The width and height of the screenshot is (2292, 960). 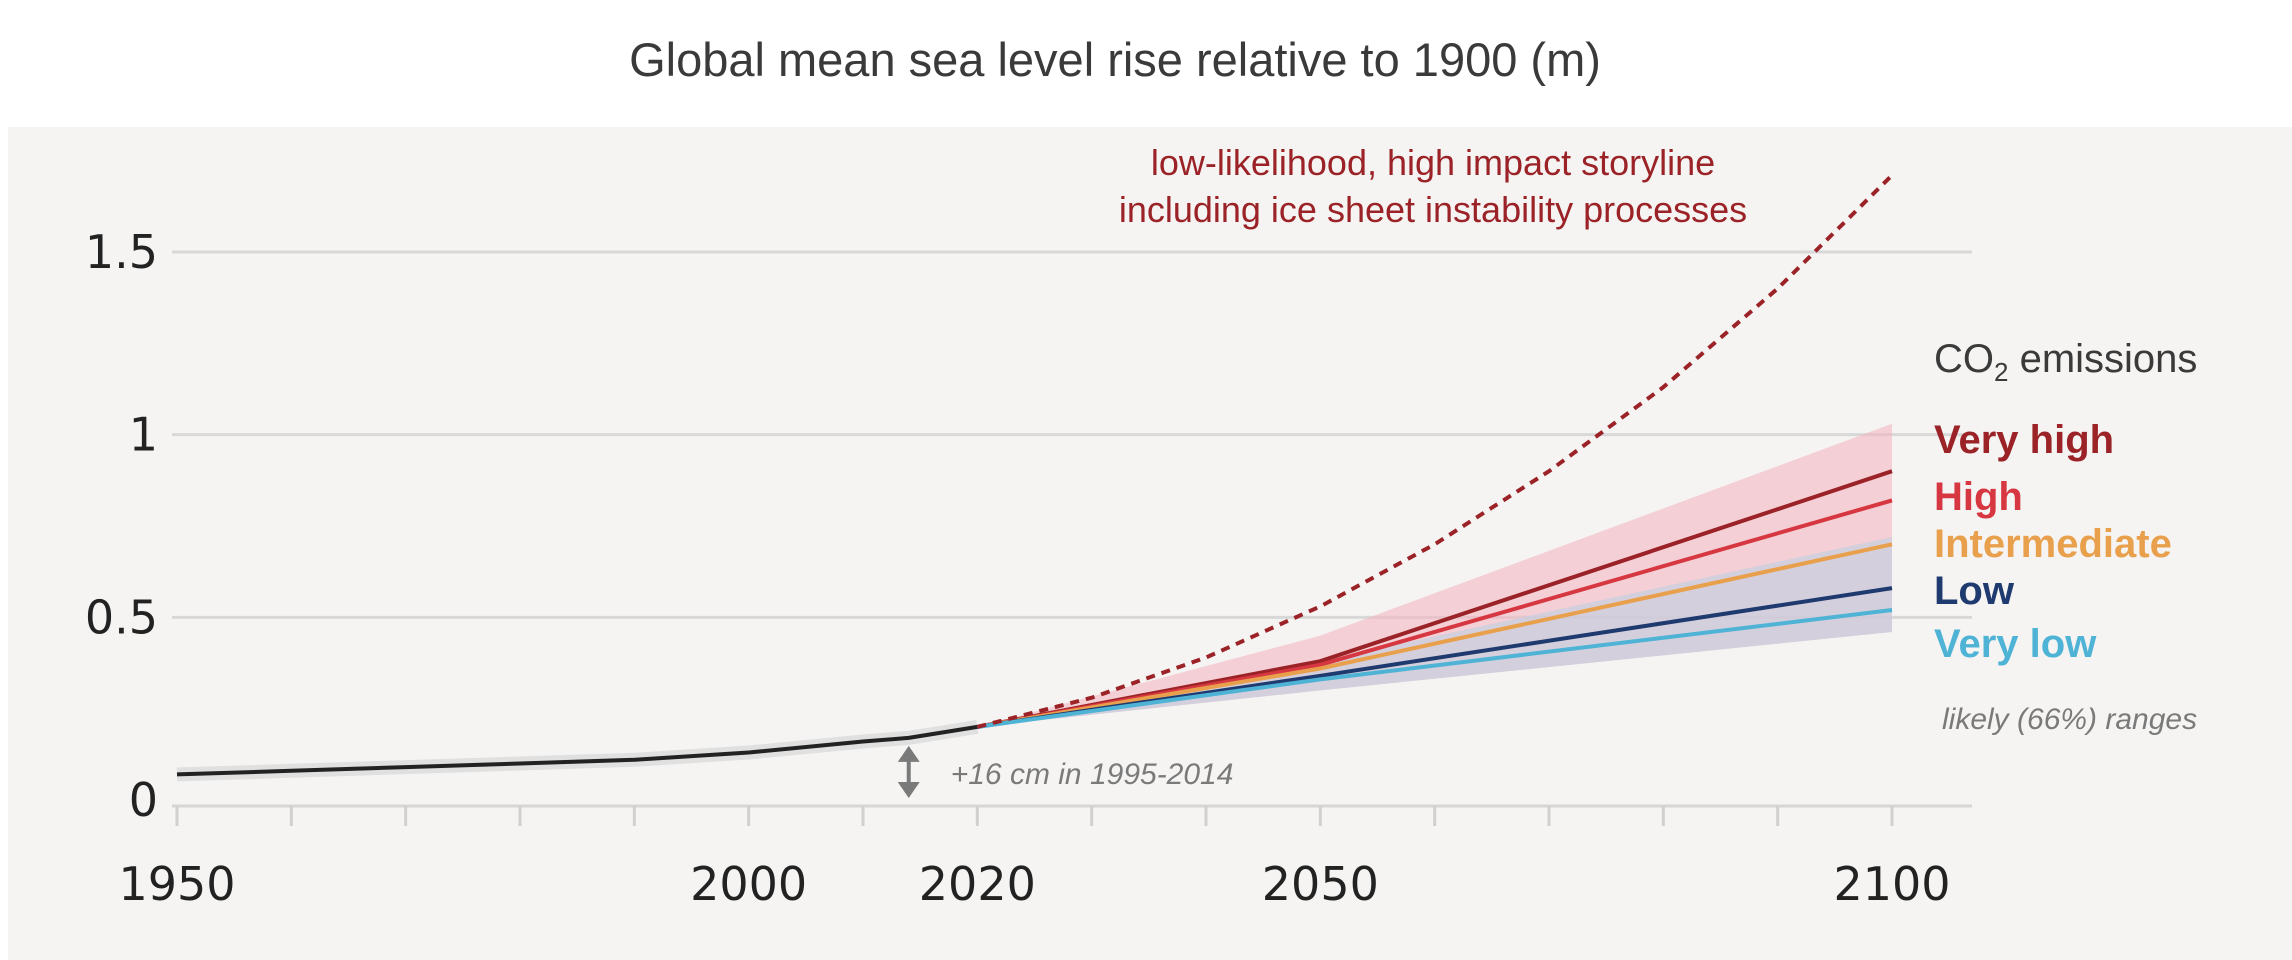 I want to click on y-tick-label: 0, so click(x=143, y=800).